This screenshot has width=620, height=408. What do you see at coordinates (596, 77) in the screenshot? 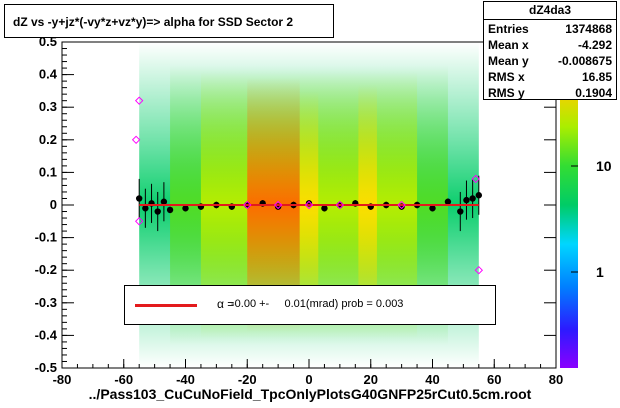
I see `stats-value: 16.85` at bounding box center [596, 77].